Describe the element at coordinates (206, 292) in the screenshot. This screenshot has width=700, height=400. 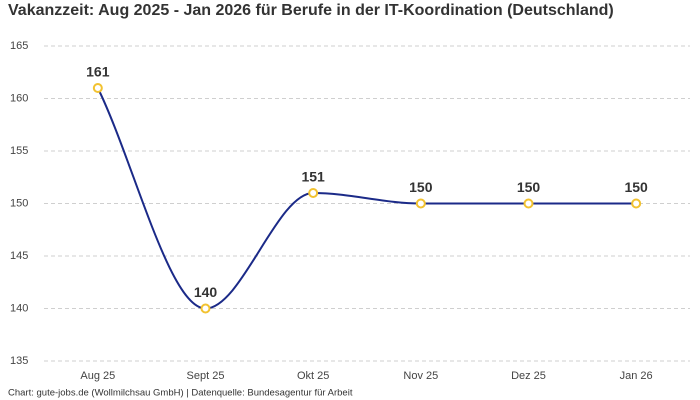
I see `data-label: 140` at that location.